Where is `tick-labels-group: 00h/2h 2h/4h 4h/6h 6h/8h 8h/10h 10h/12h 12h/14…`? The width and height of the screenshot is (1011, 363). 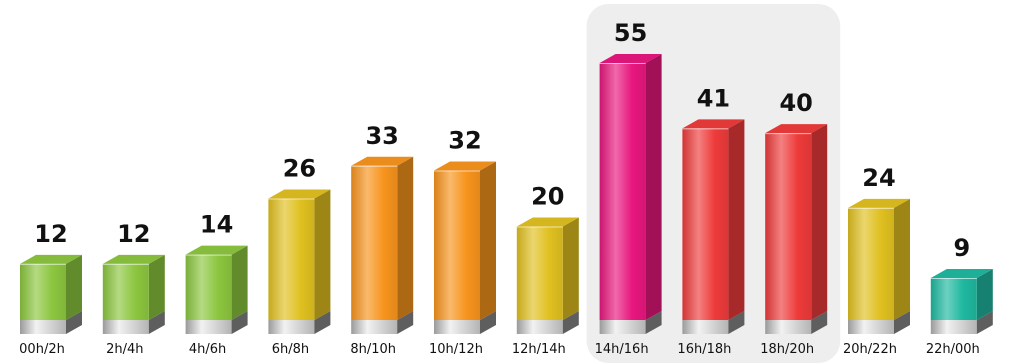 tick-labels-group: 00h/2h 2h/4h 4h/6h 6h/8h 8h/10h 10h/12h 12h/14… is located at coordinates (499, 349).